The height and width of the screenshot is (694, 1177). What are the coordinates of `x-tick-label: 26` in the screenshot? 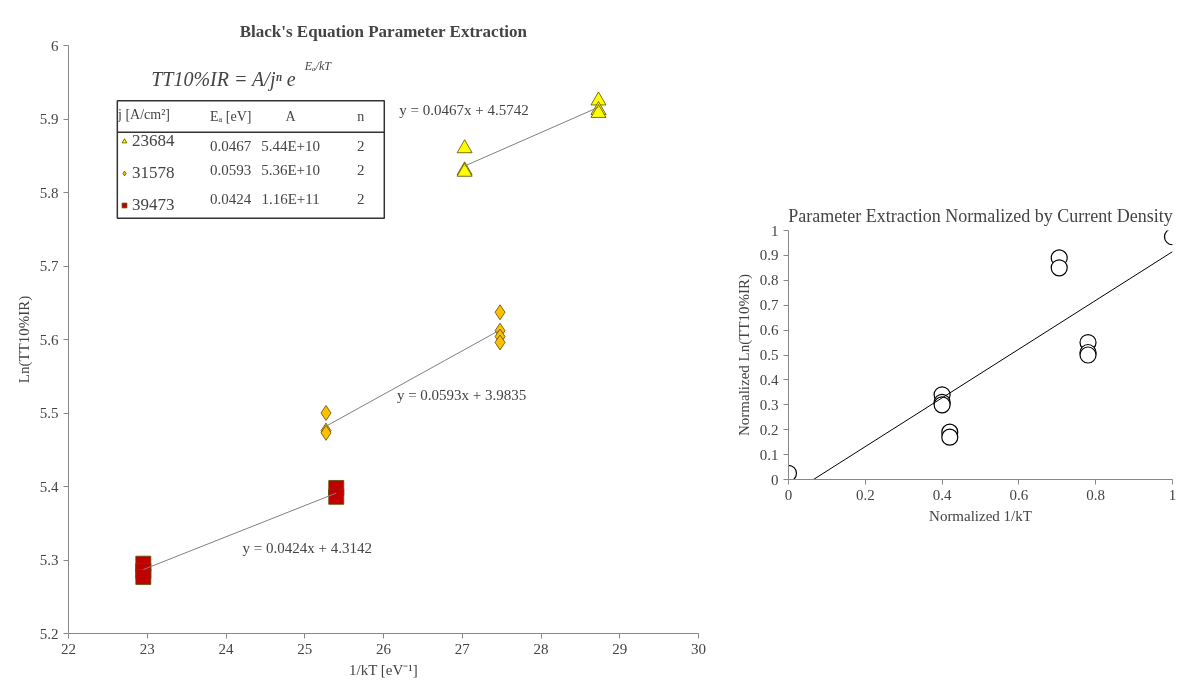 It's located at (384, 648).